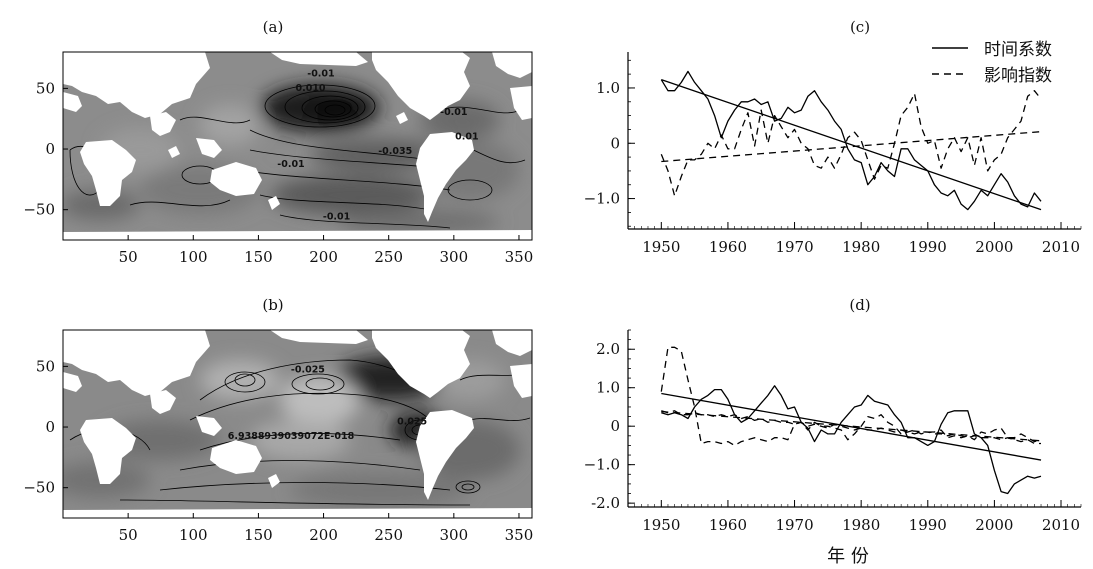  Describe the element at coordinates (859, 305) in the screenshot. I see `panel-title-d: (d)` at that location.